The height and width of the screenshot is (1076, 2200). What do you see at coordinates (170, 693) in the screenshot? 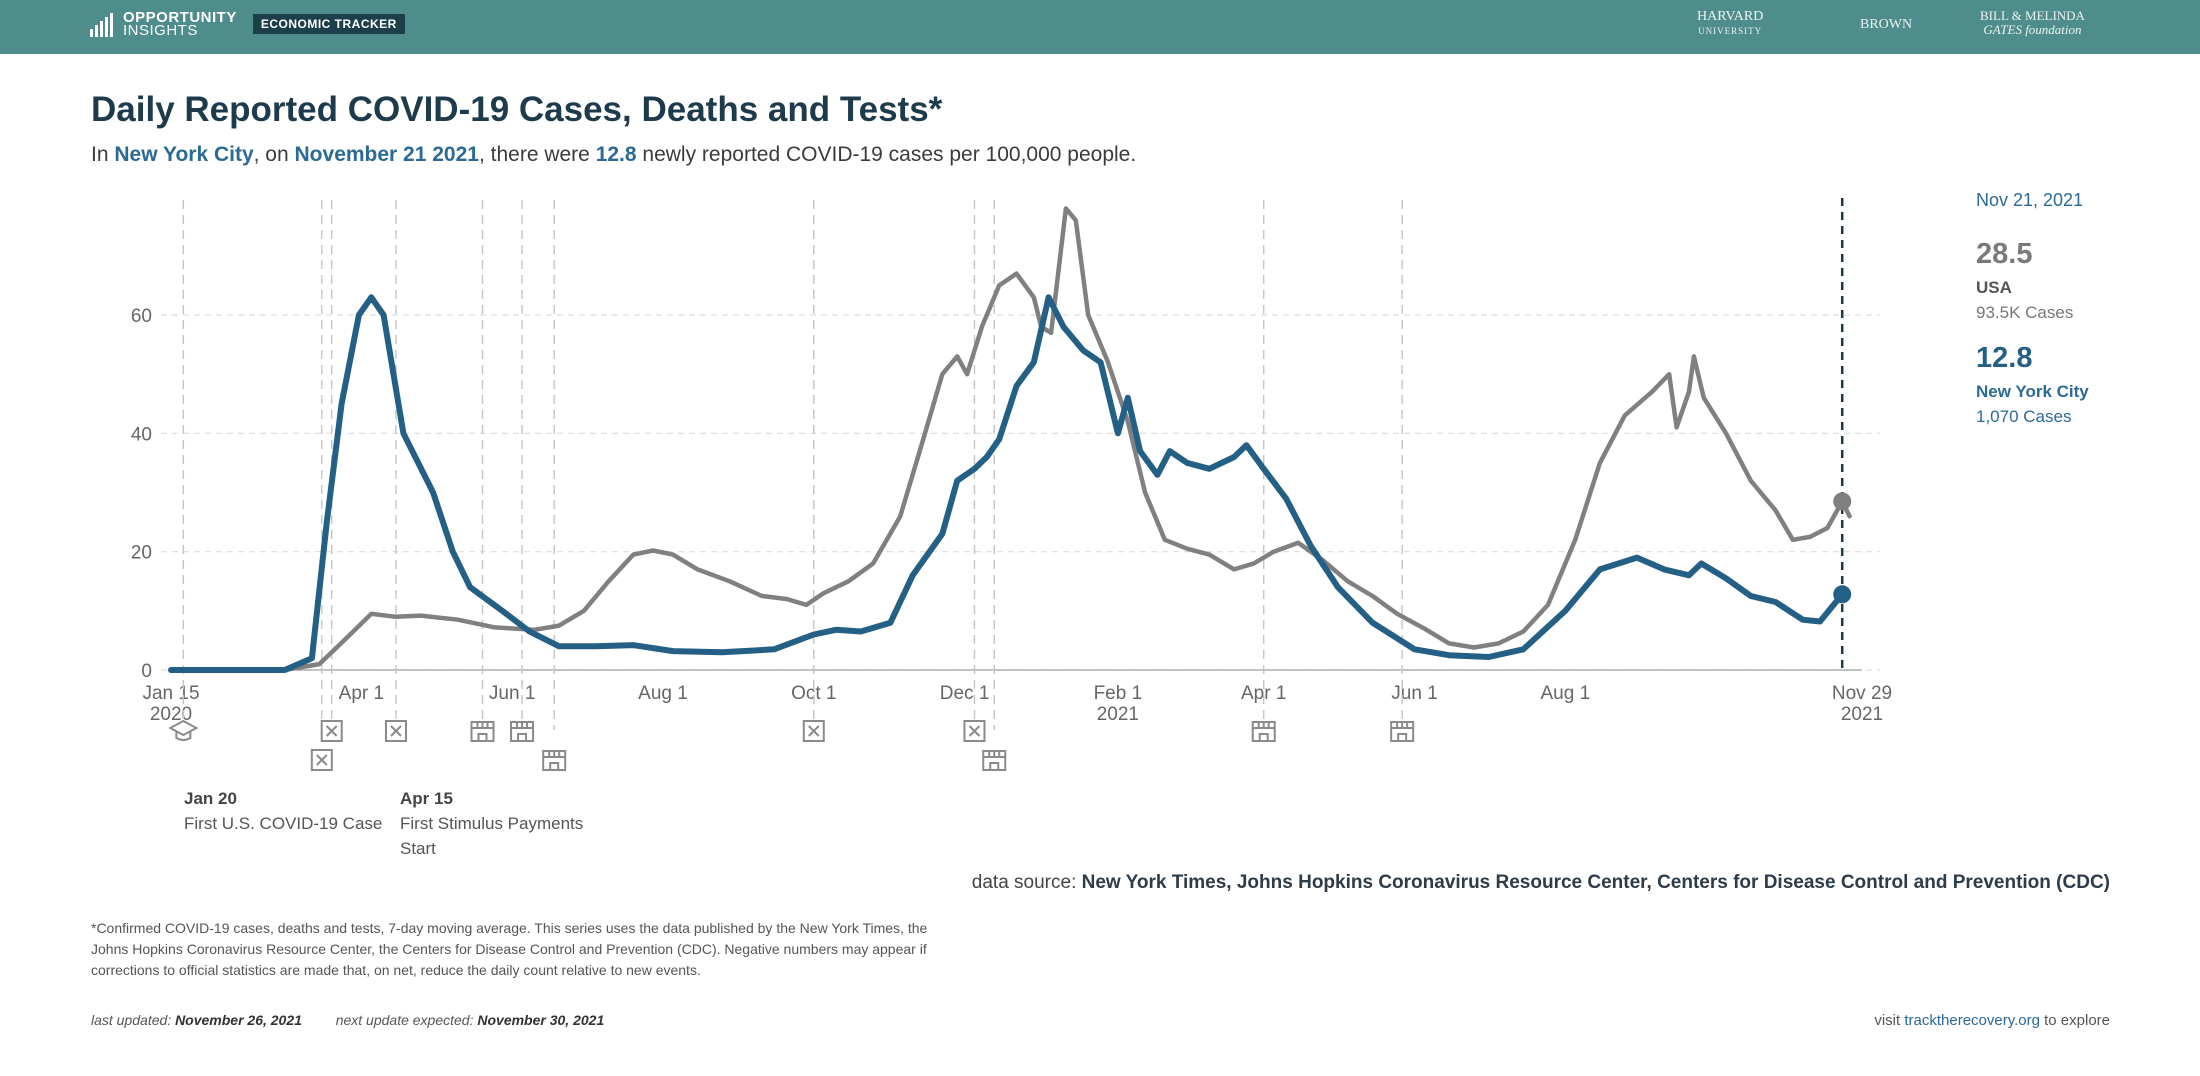
I see `x-tick-label: Jan 15` at bounding box center [170, 693].